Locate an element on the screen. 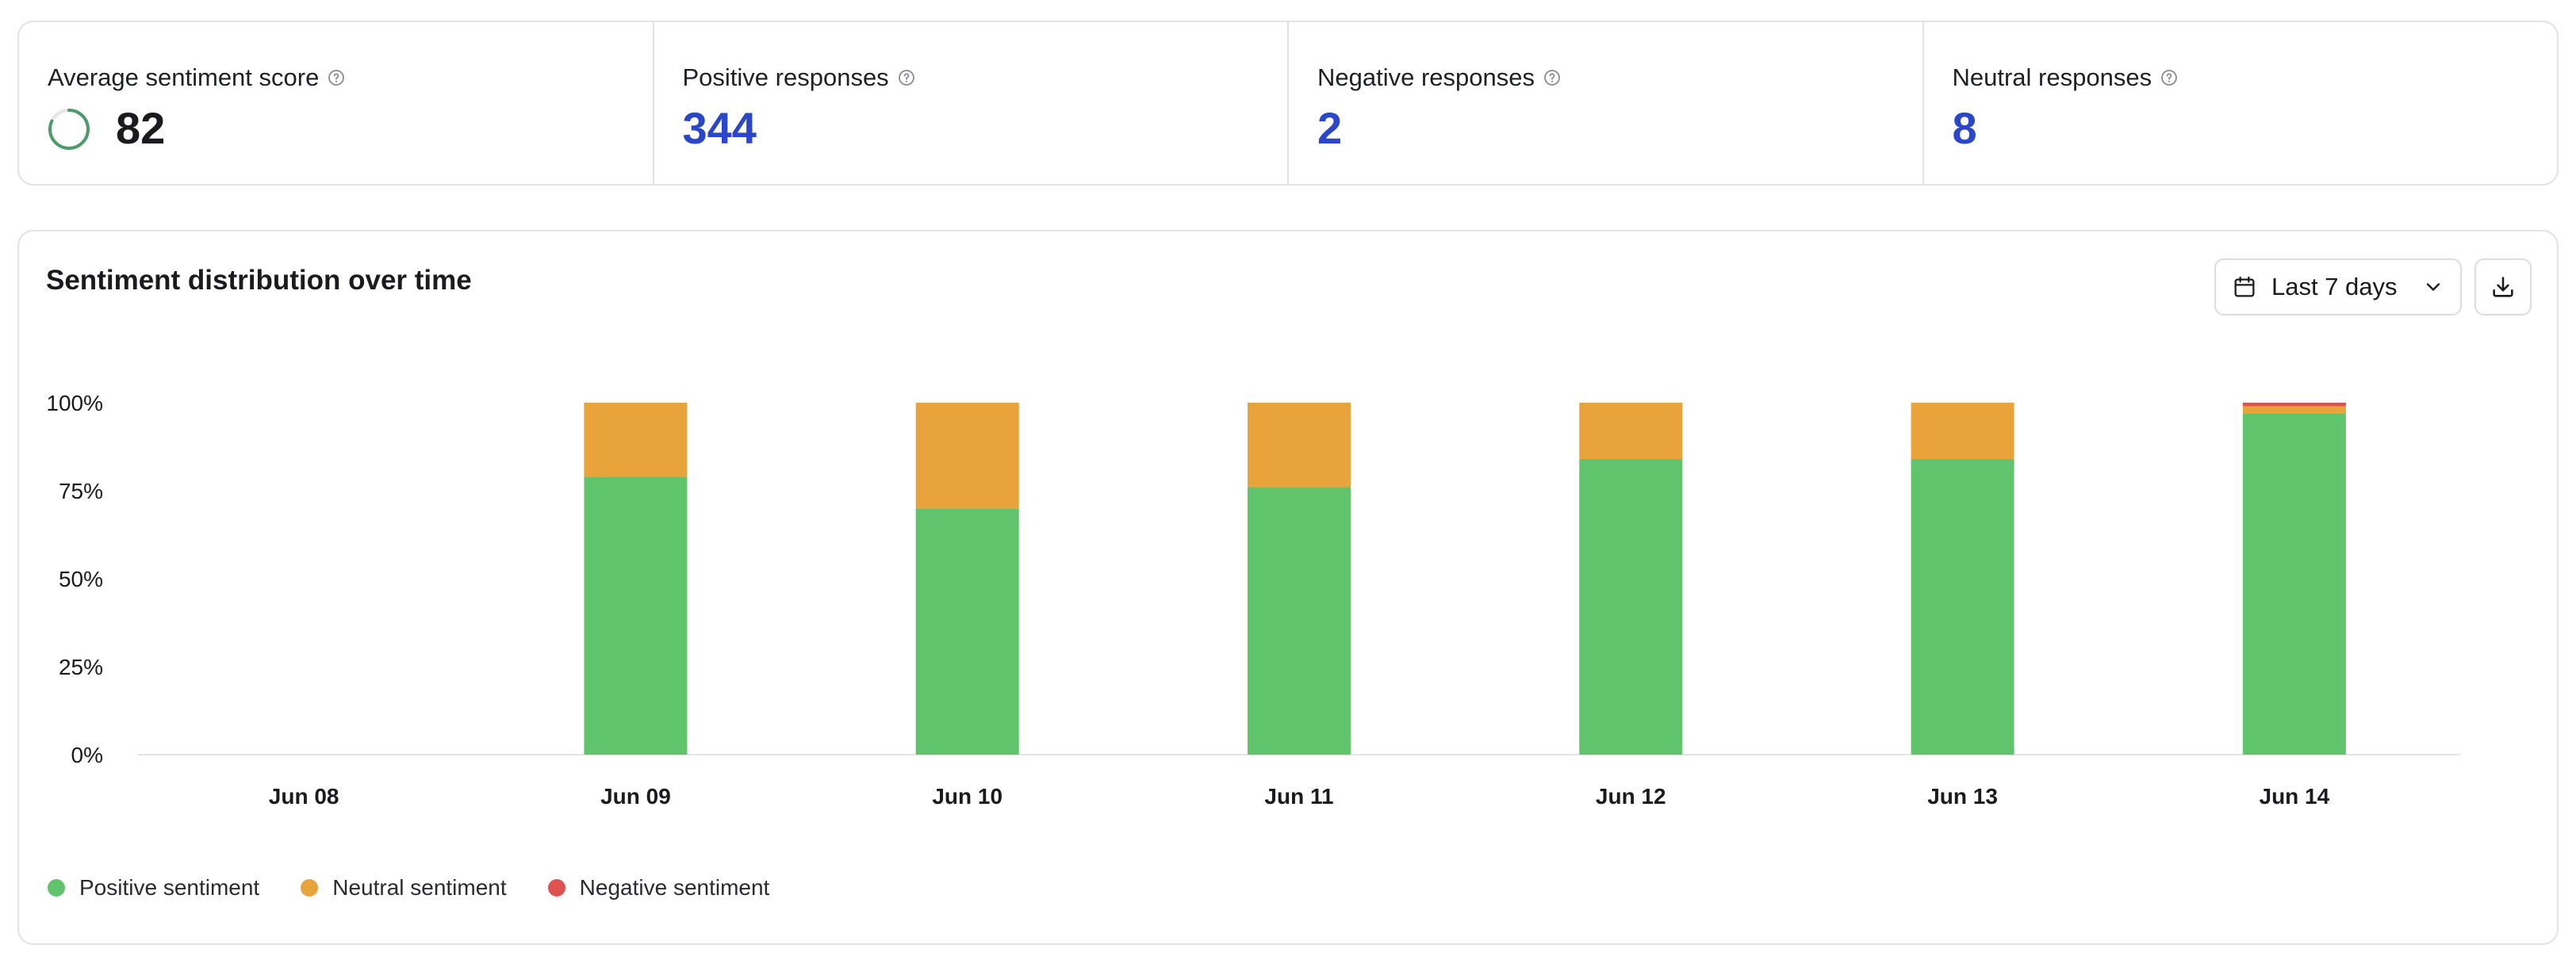  stat-label: Neutral responses is located at coordinates (2052, 77).